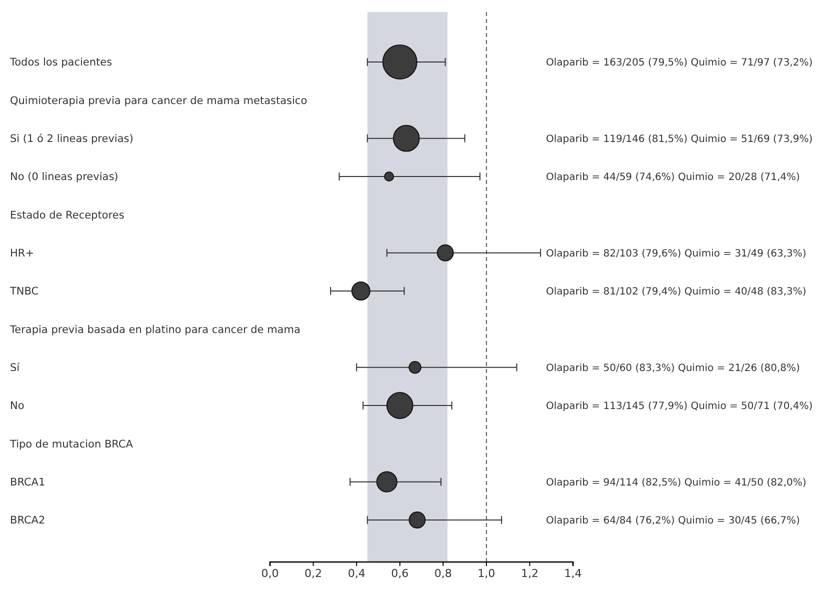 Image resolution: width=836 pixels, height=589 pixels. What do you see at coordinates (15, 368) in the screenshot?
I see `y-tick-label: Sí` at bounding box center [15, 368].